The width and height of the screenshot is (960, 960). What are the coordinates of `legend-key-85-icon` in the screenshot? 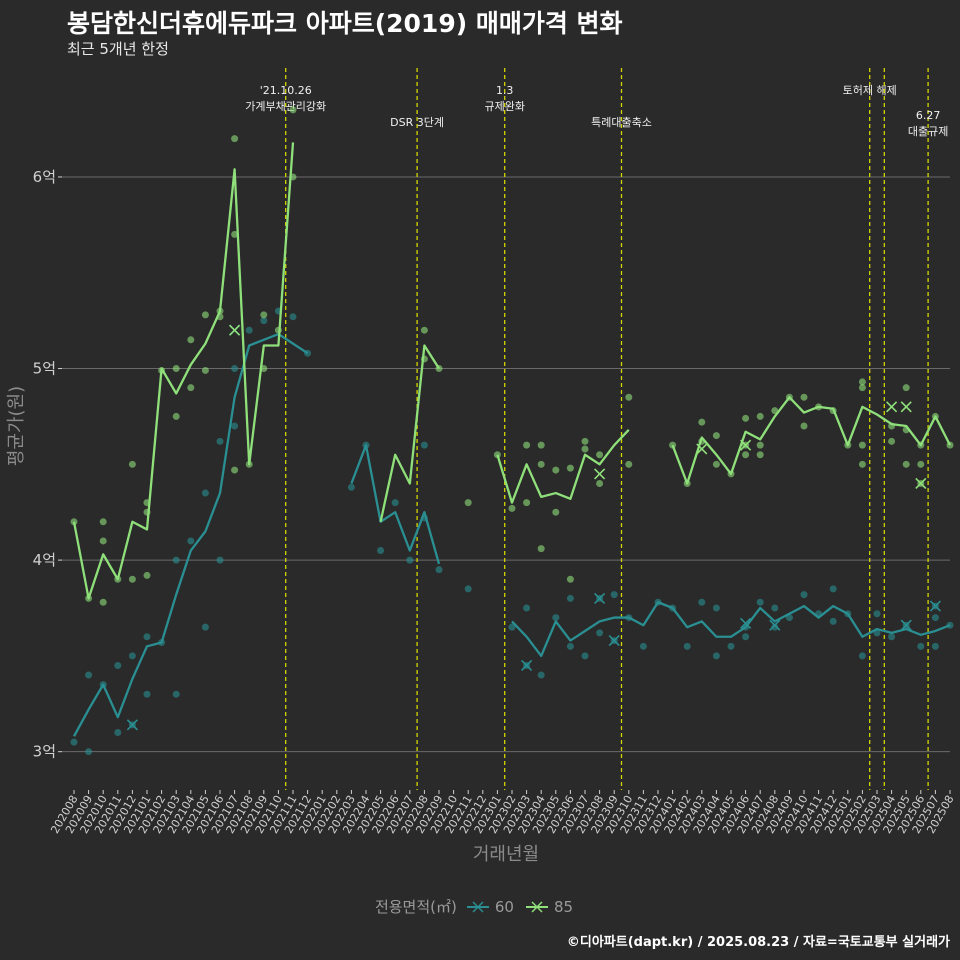 It's located at (536, 906).